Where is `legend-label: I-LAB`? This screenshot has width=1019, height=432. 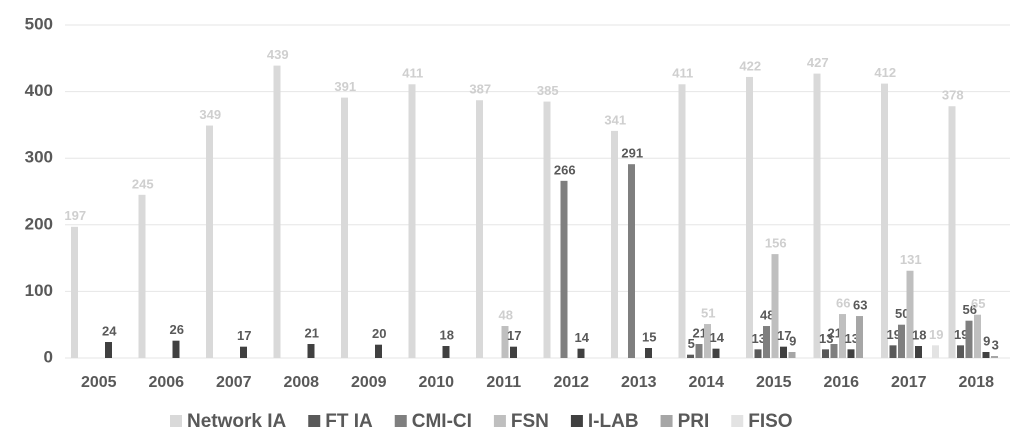 legend-label: I-LAB is located at coordinates (613, 421).